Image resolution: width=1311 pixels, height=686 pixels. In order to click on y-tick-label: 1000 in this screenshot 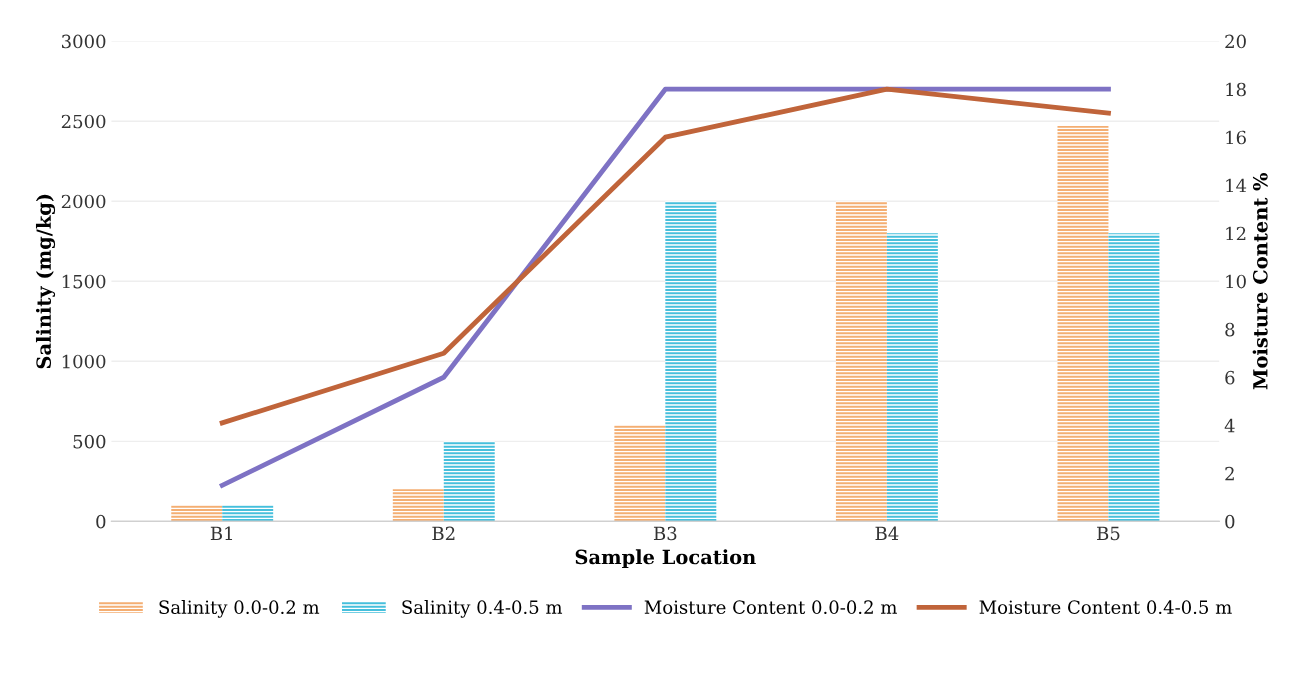, I will do `click(84, 361)`.